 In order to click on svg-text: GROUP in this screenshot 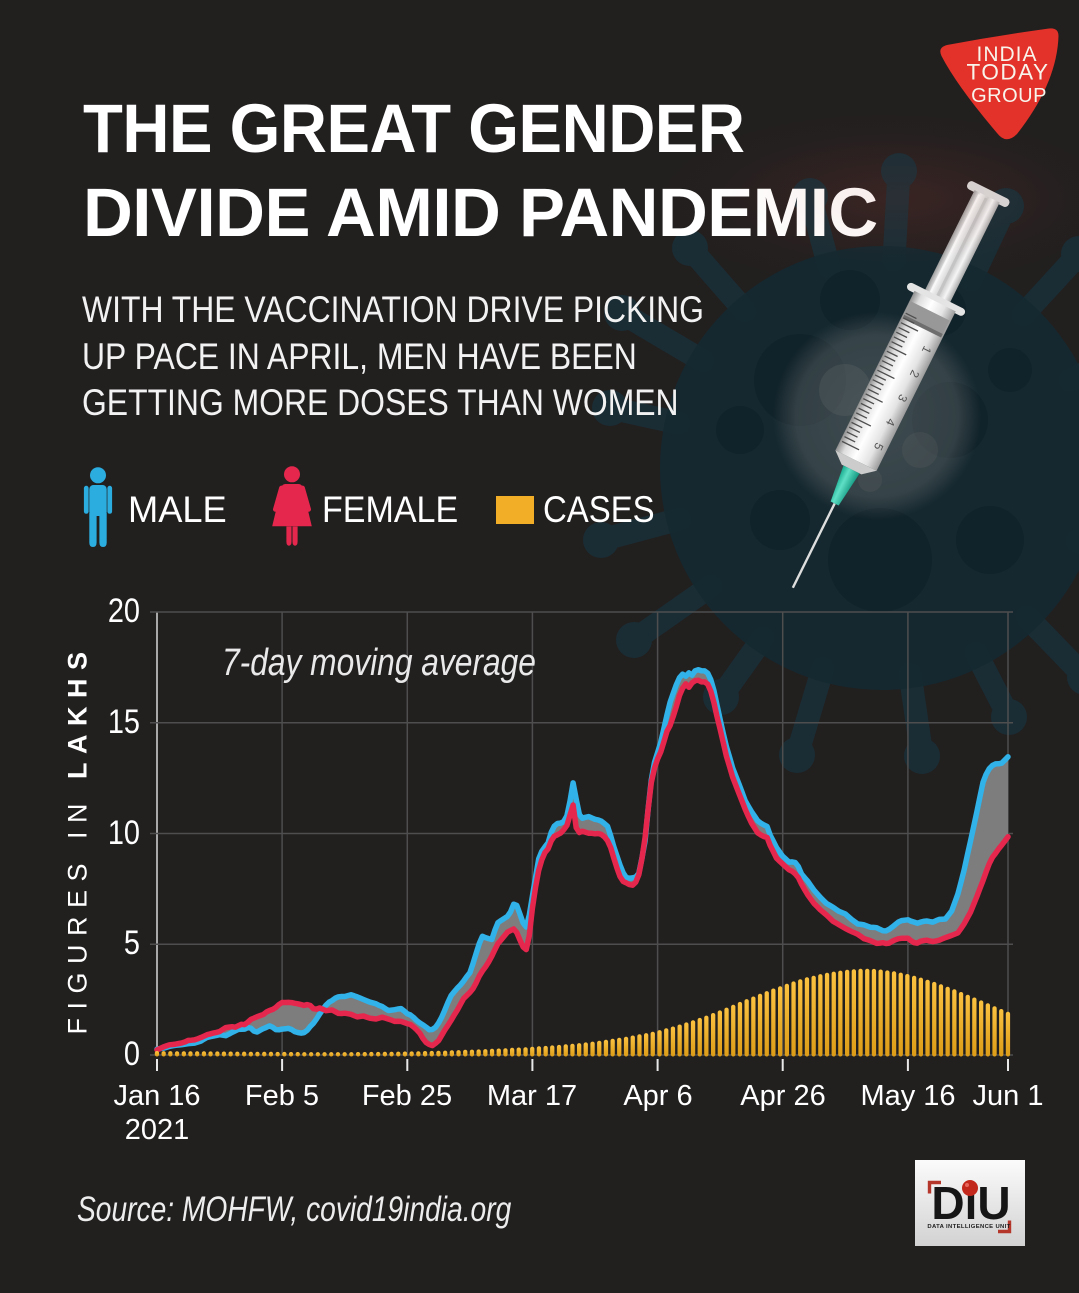, I will do `click(1009, 96)`.